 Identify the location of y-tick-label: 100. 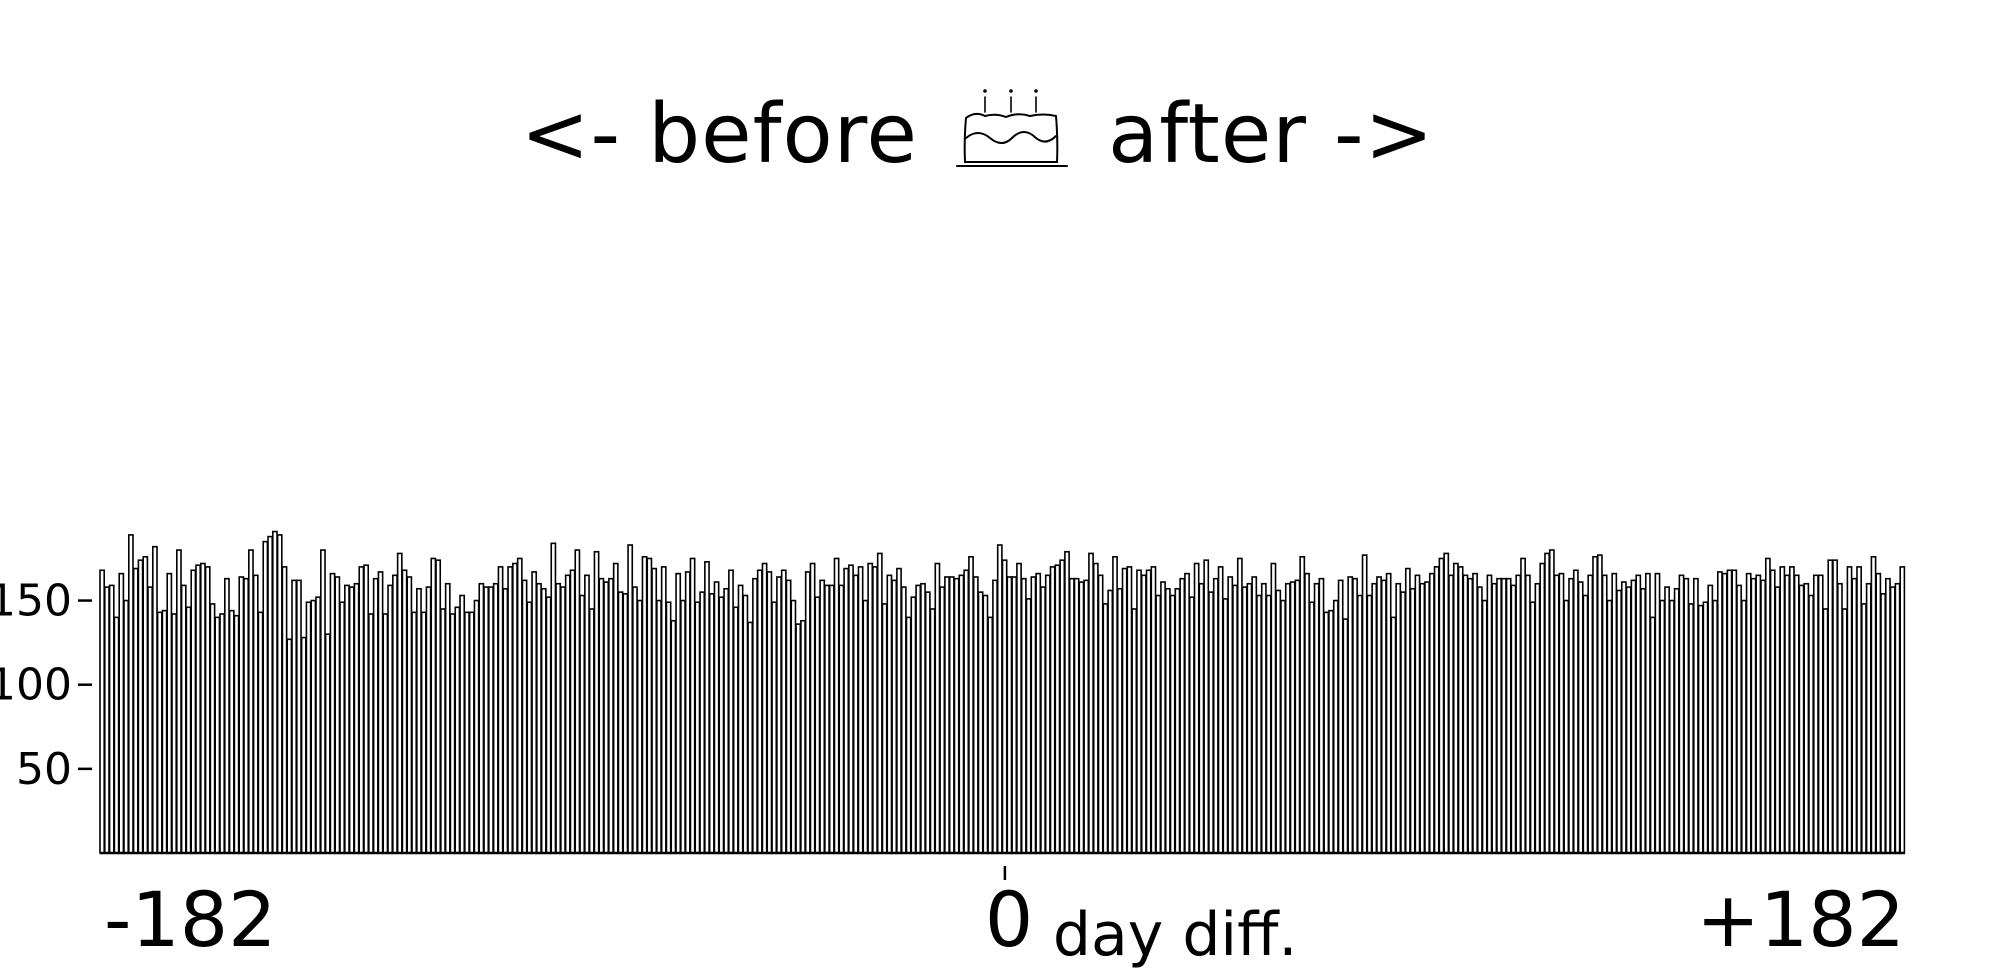
(36, 685).